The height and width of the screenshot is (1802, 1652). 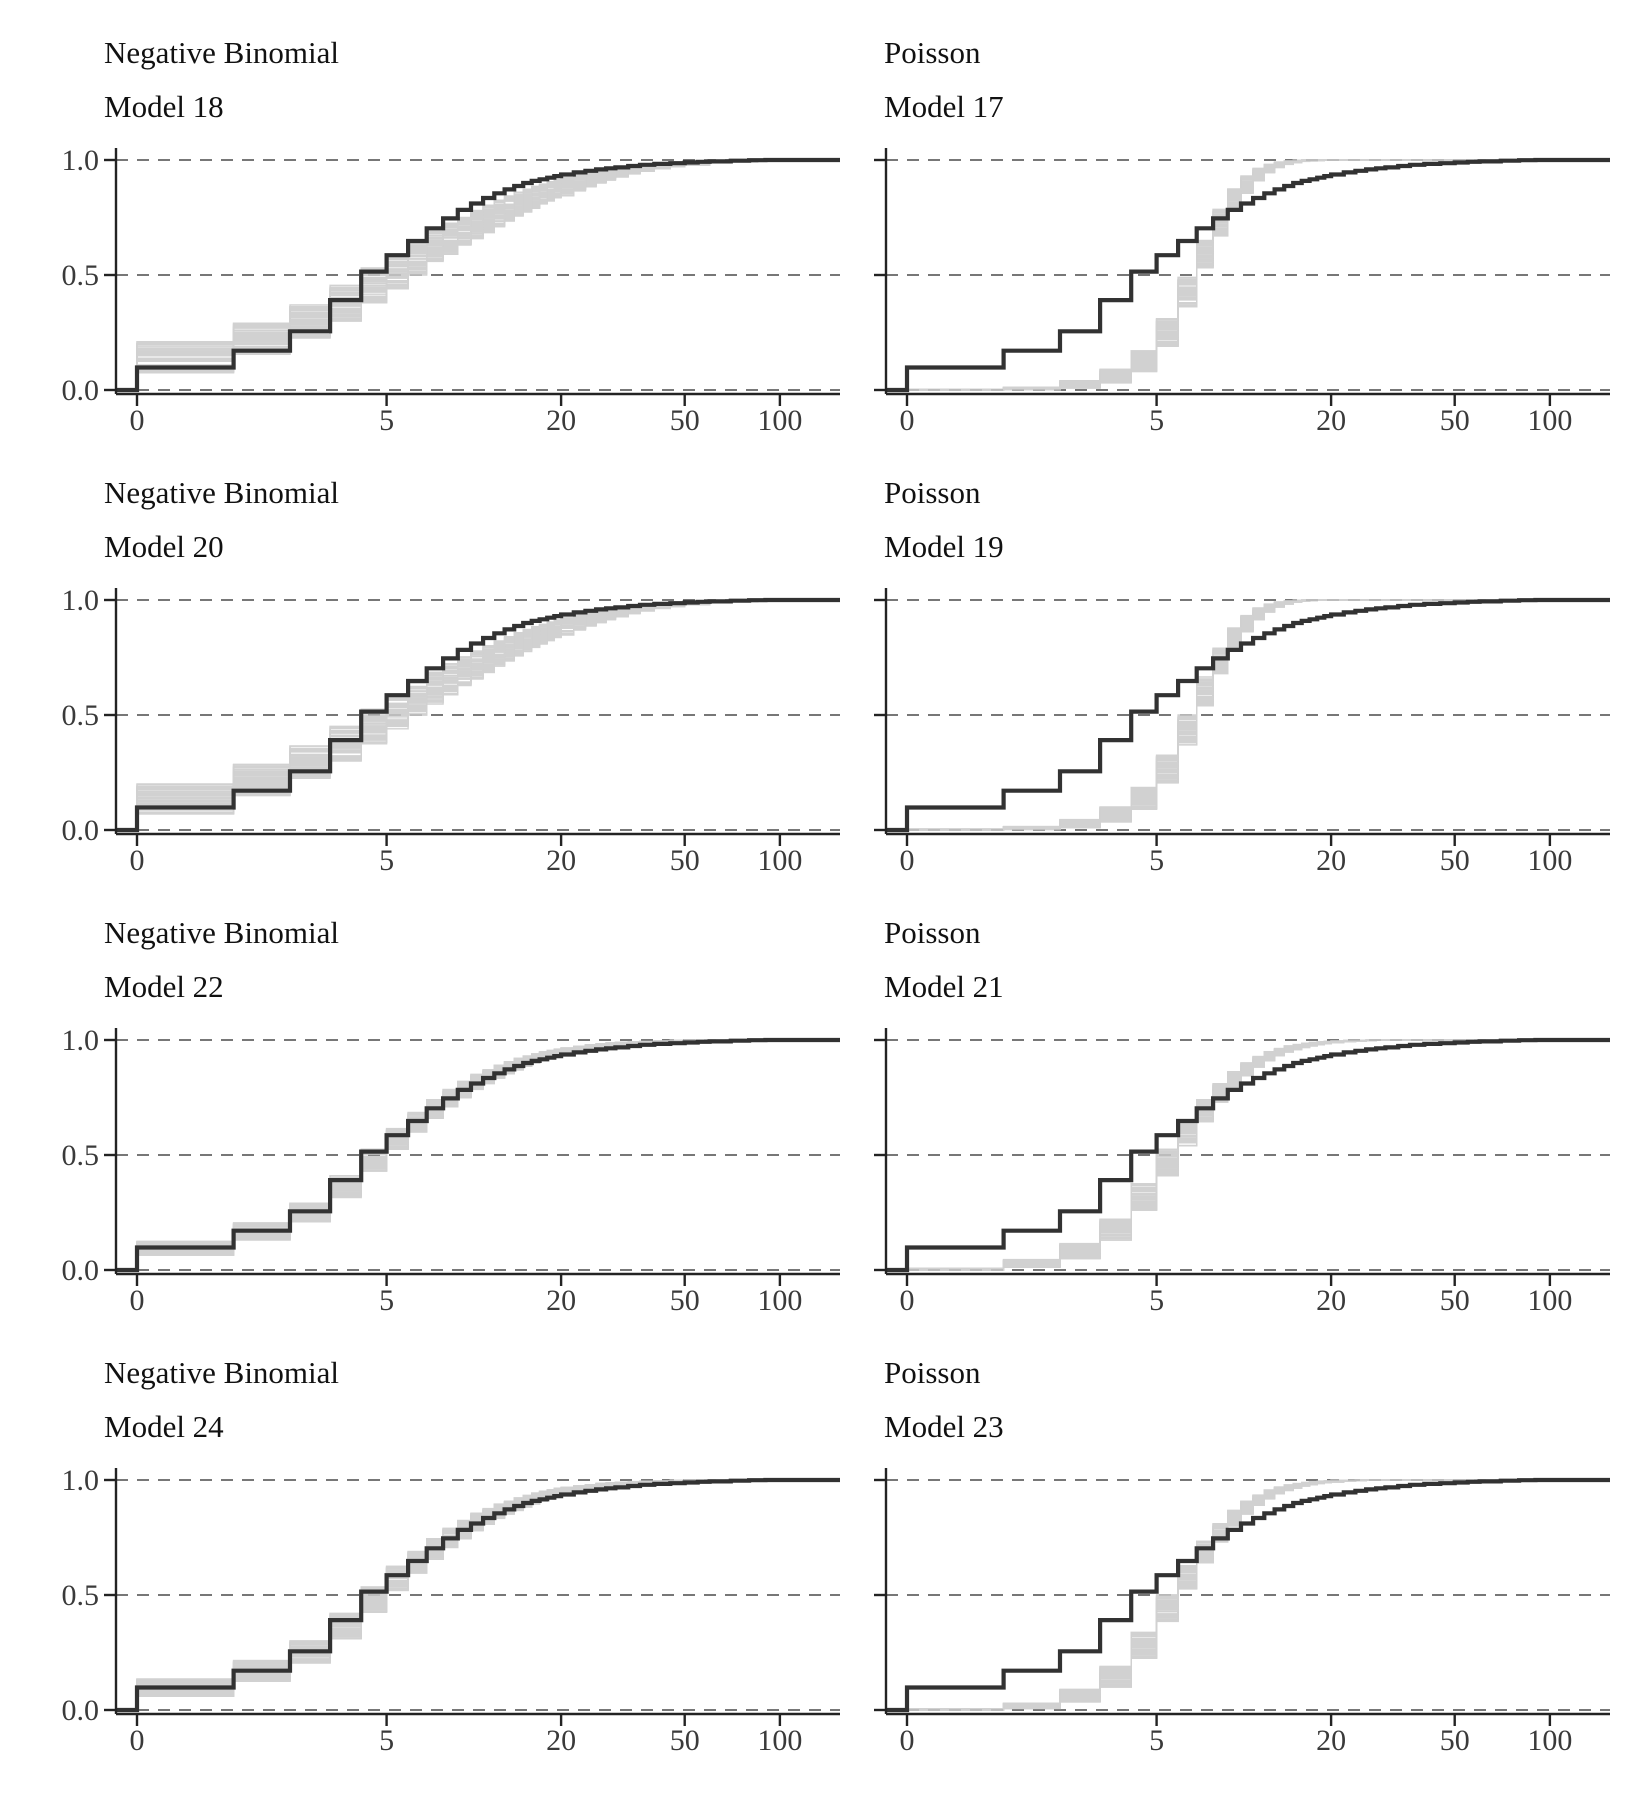 I want to click on ecdf-plot-model-17: 0 5 20 50 100, so click(x=1242, y=292).